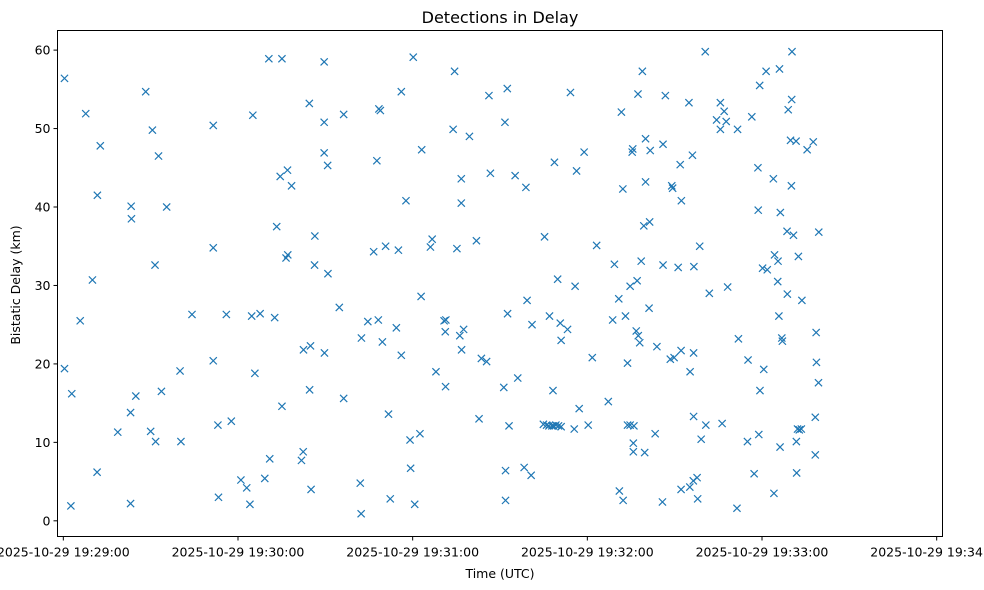 This screenshot has height=590, width=984. Describe the element at coordinates (47, 520) in the screenshot. I see `y-tick-label: 0` at that location.